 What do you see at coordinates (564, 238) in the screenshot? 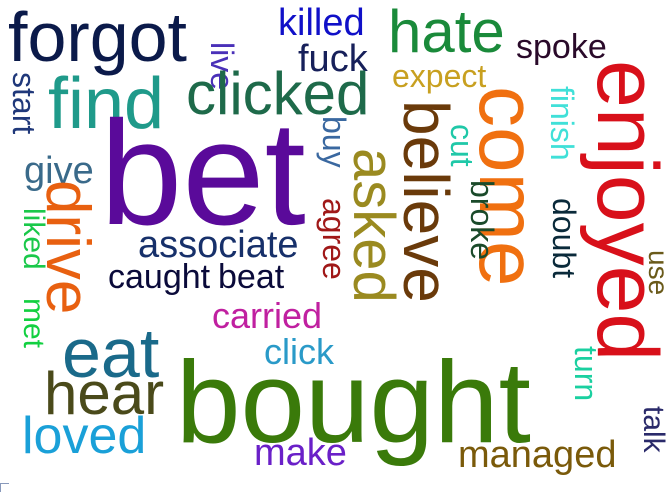
I see `word-doubt: doubt` at bounding box center [564, 238].